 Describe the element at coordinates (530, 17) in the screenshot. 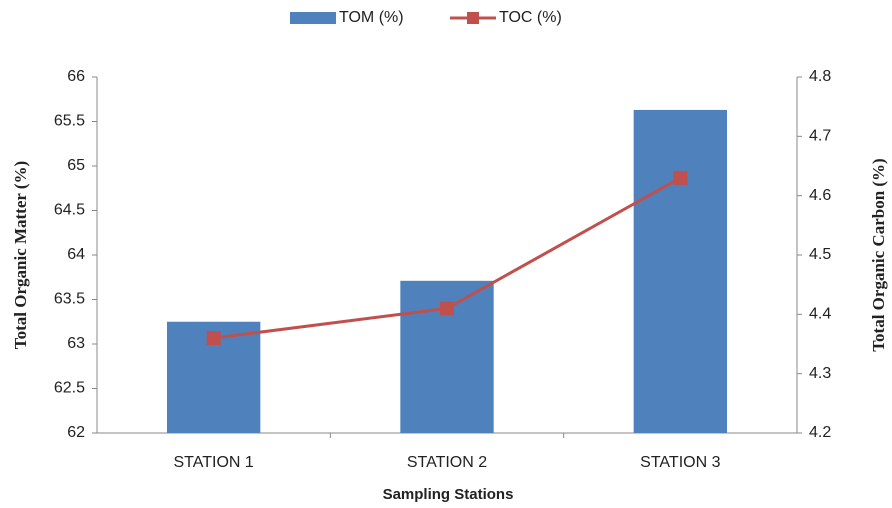

I see `legend-label: TOC (%)` at that location.